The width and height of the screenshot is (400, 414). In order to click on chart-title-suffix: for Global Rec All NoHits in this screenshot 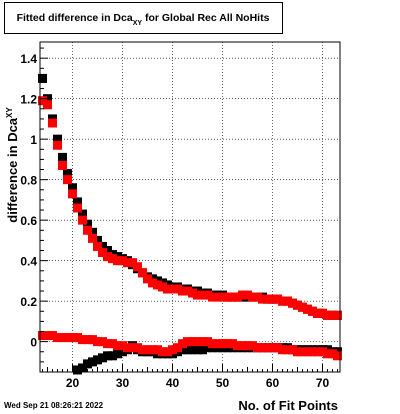, I will do `click(206, 18)`.